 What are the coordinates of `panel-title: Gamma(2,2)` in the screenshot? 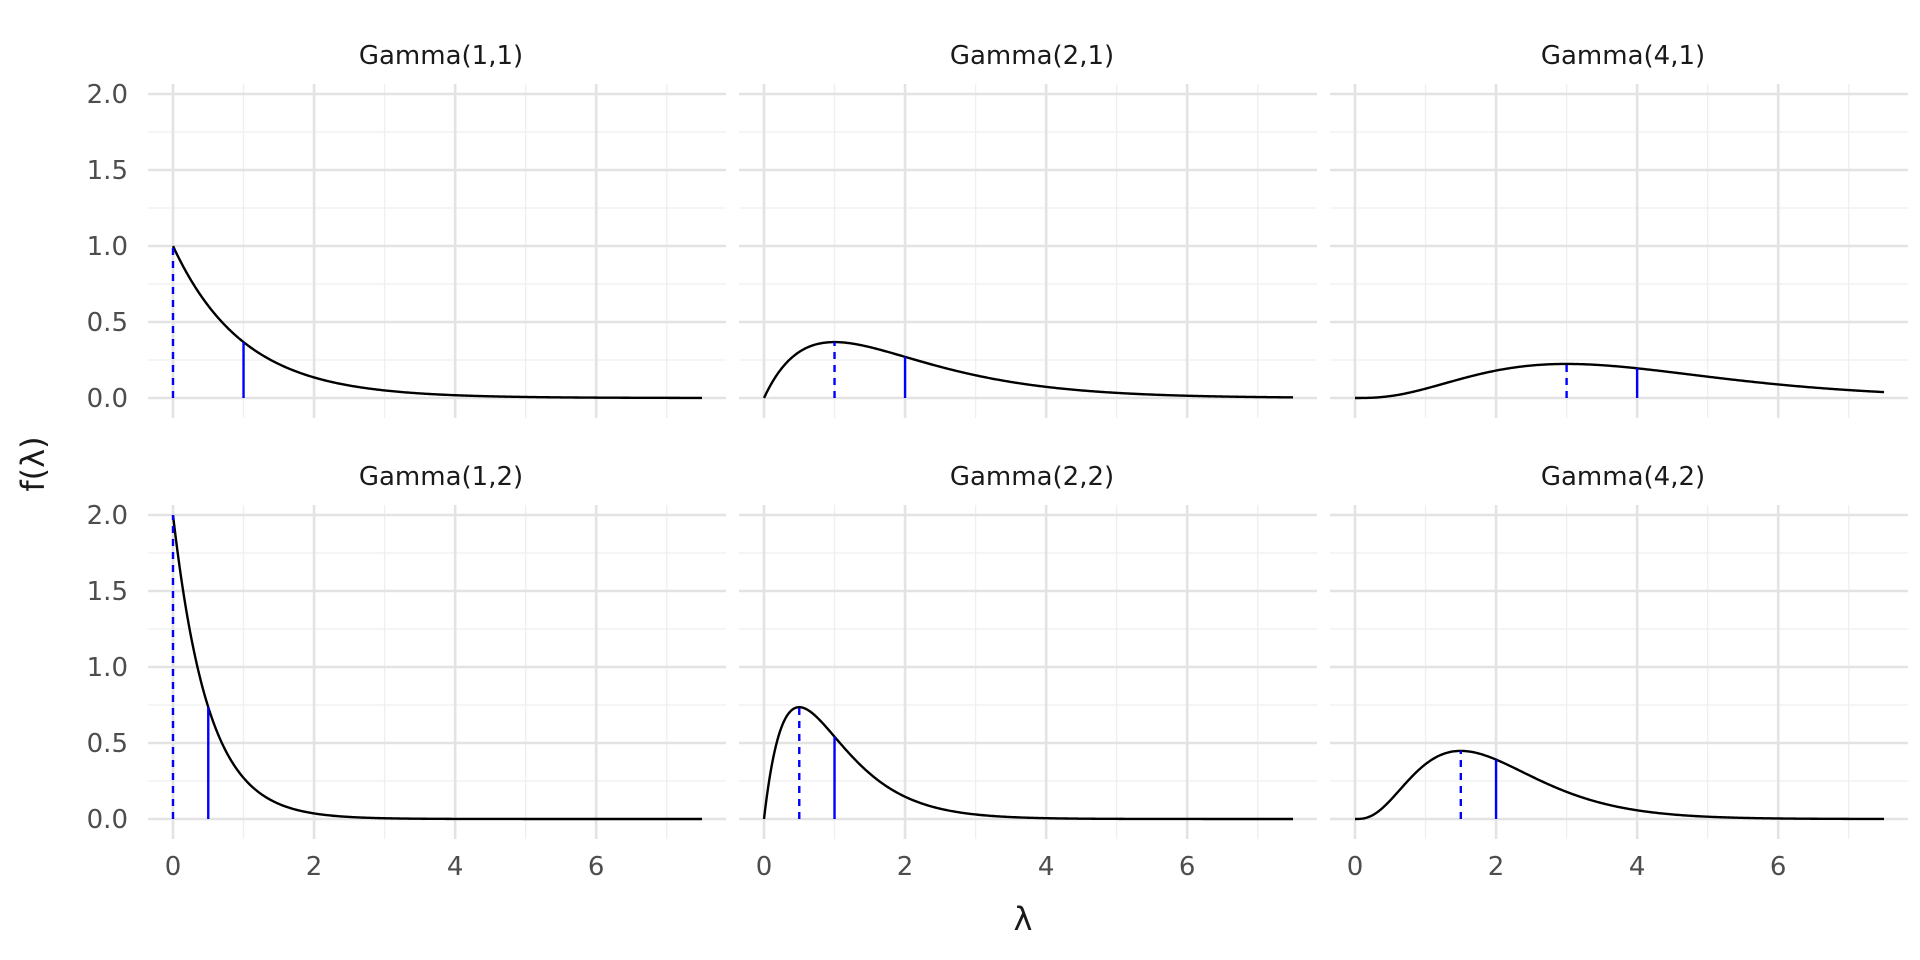 It's located at (1032, 477).